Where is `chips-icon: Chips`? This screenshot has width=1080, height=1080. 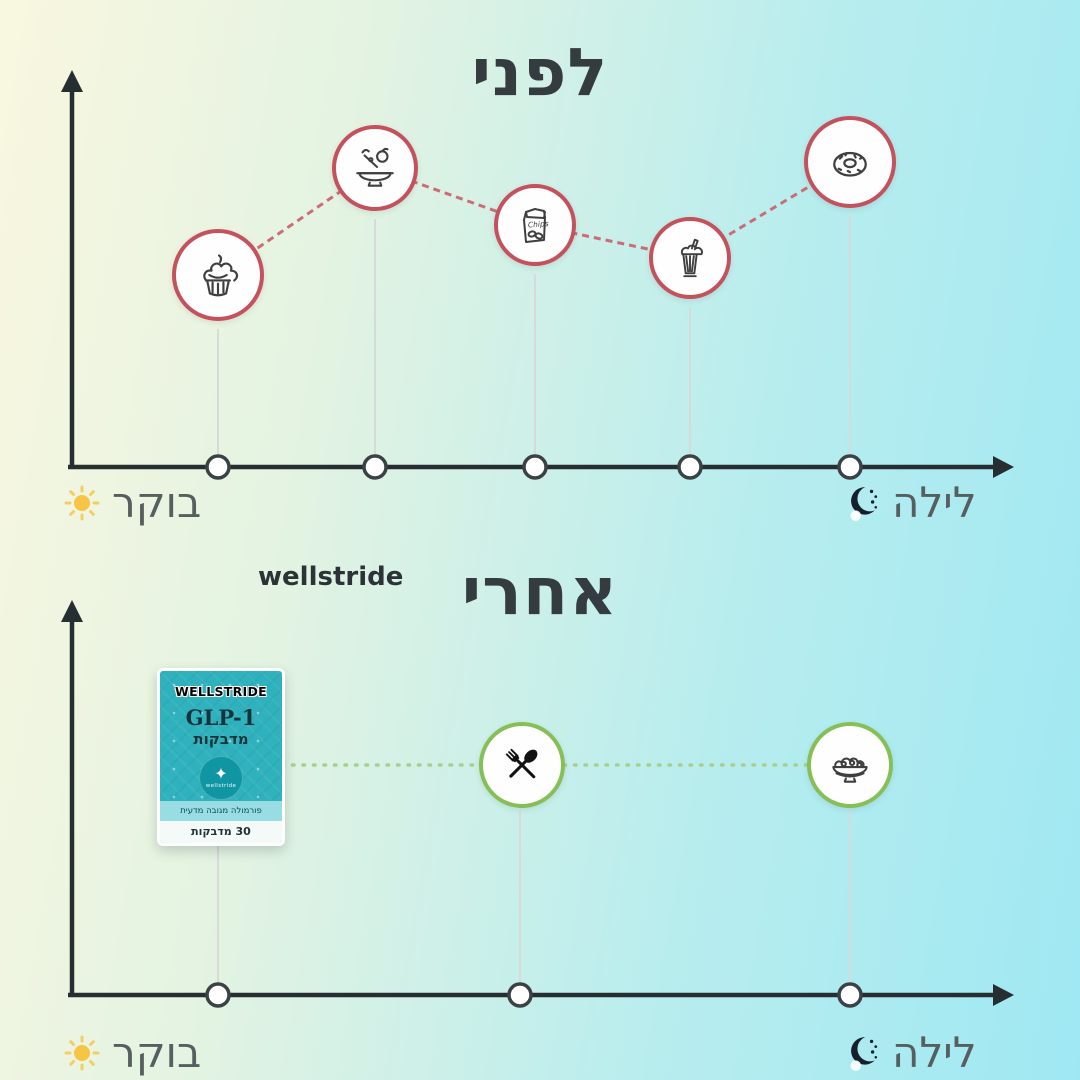 chips-icon: Chips is located at coordinates (536, 225).